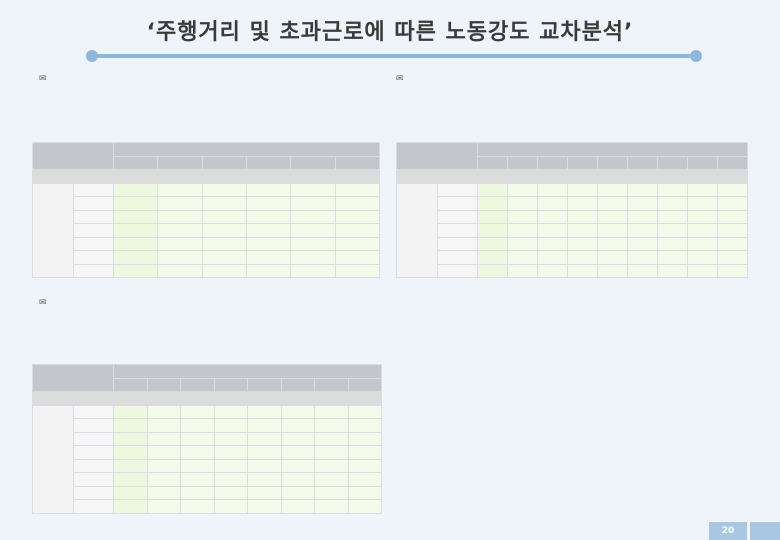 This screenshot has height=540, width=780. I want to click on title-rule-right-dot, so click(696, 56).